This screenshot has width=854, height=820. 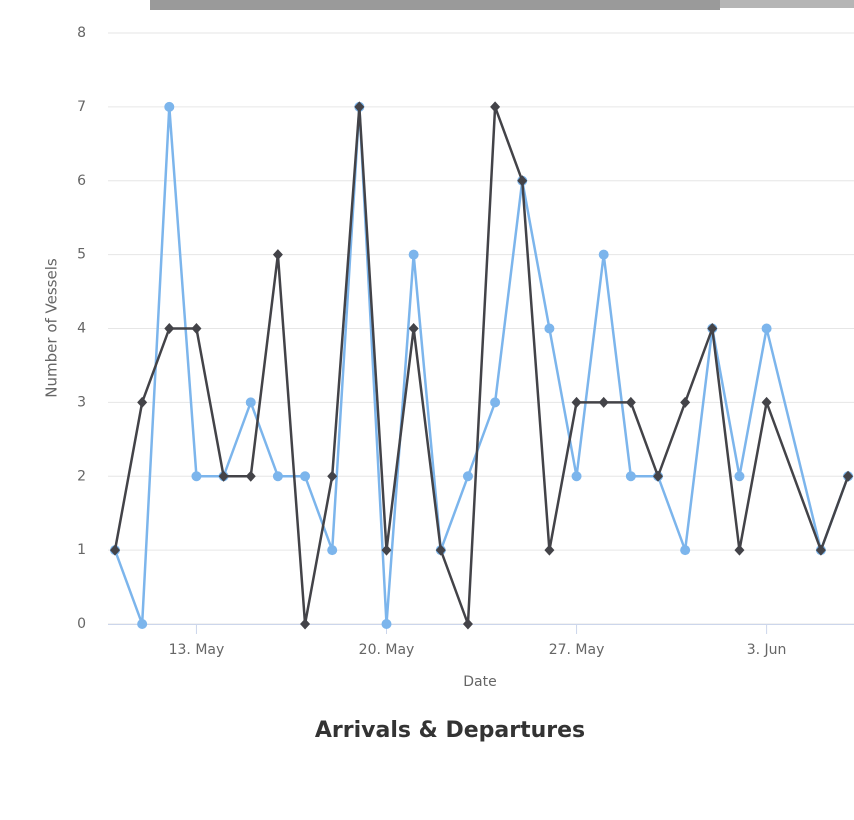 I want to click on y-tick-label: 8, so click(x=81, y=33).